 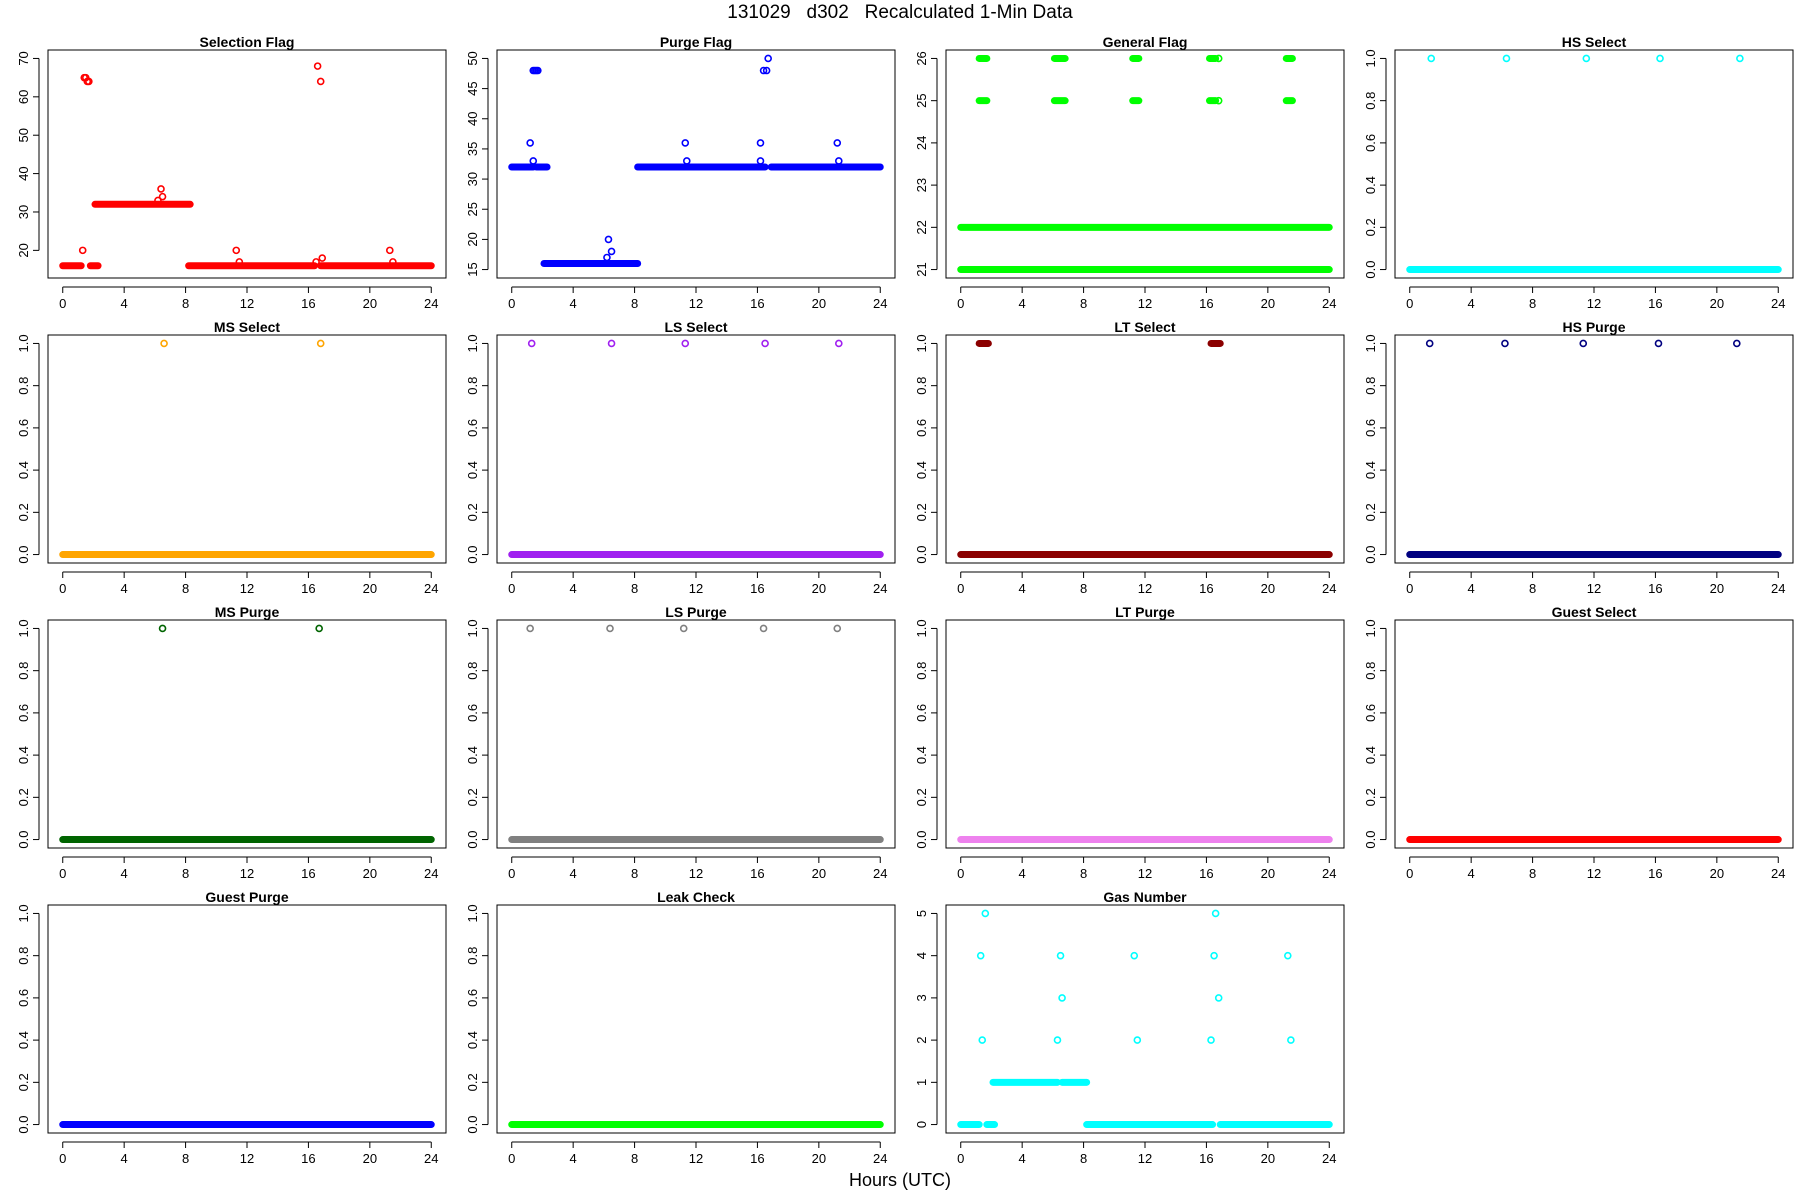 What do you see at coordinates (477, 164) in the screenshot?
I see `y-axis: 15 20 25 30 35 40 45 50` at bounding box center [477, 164].